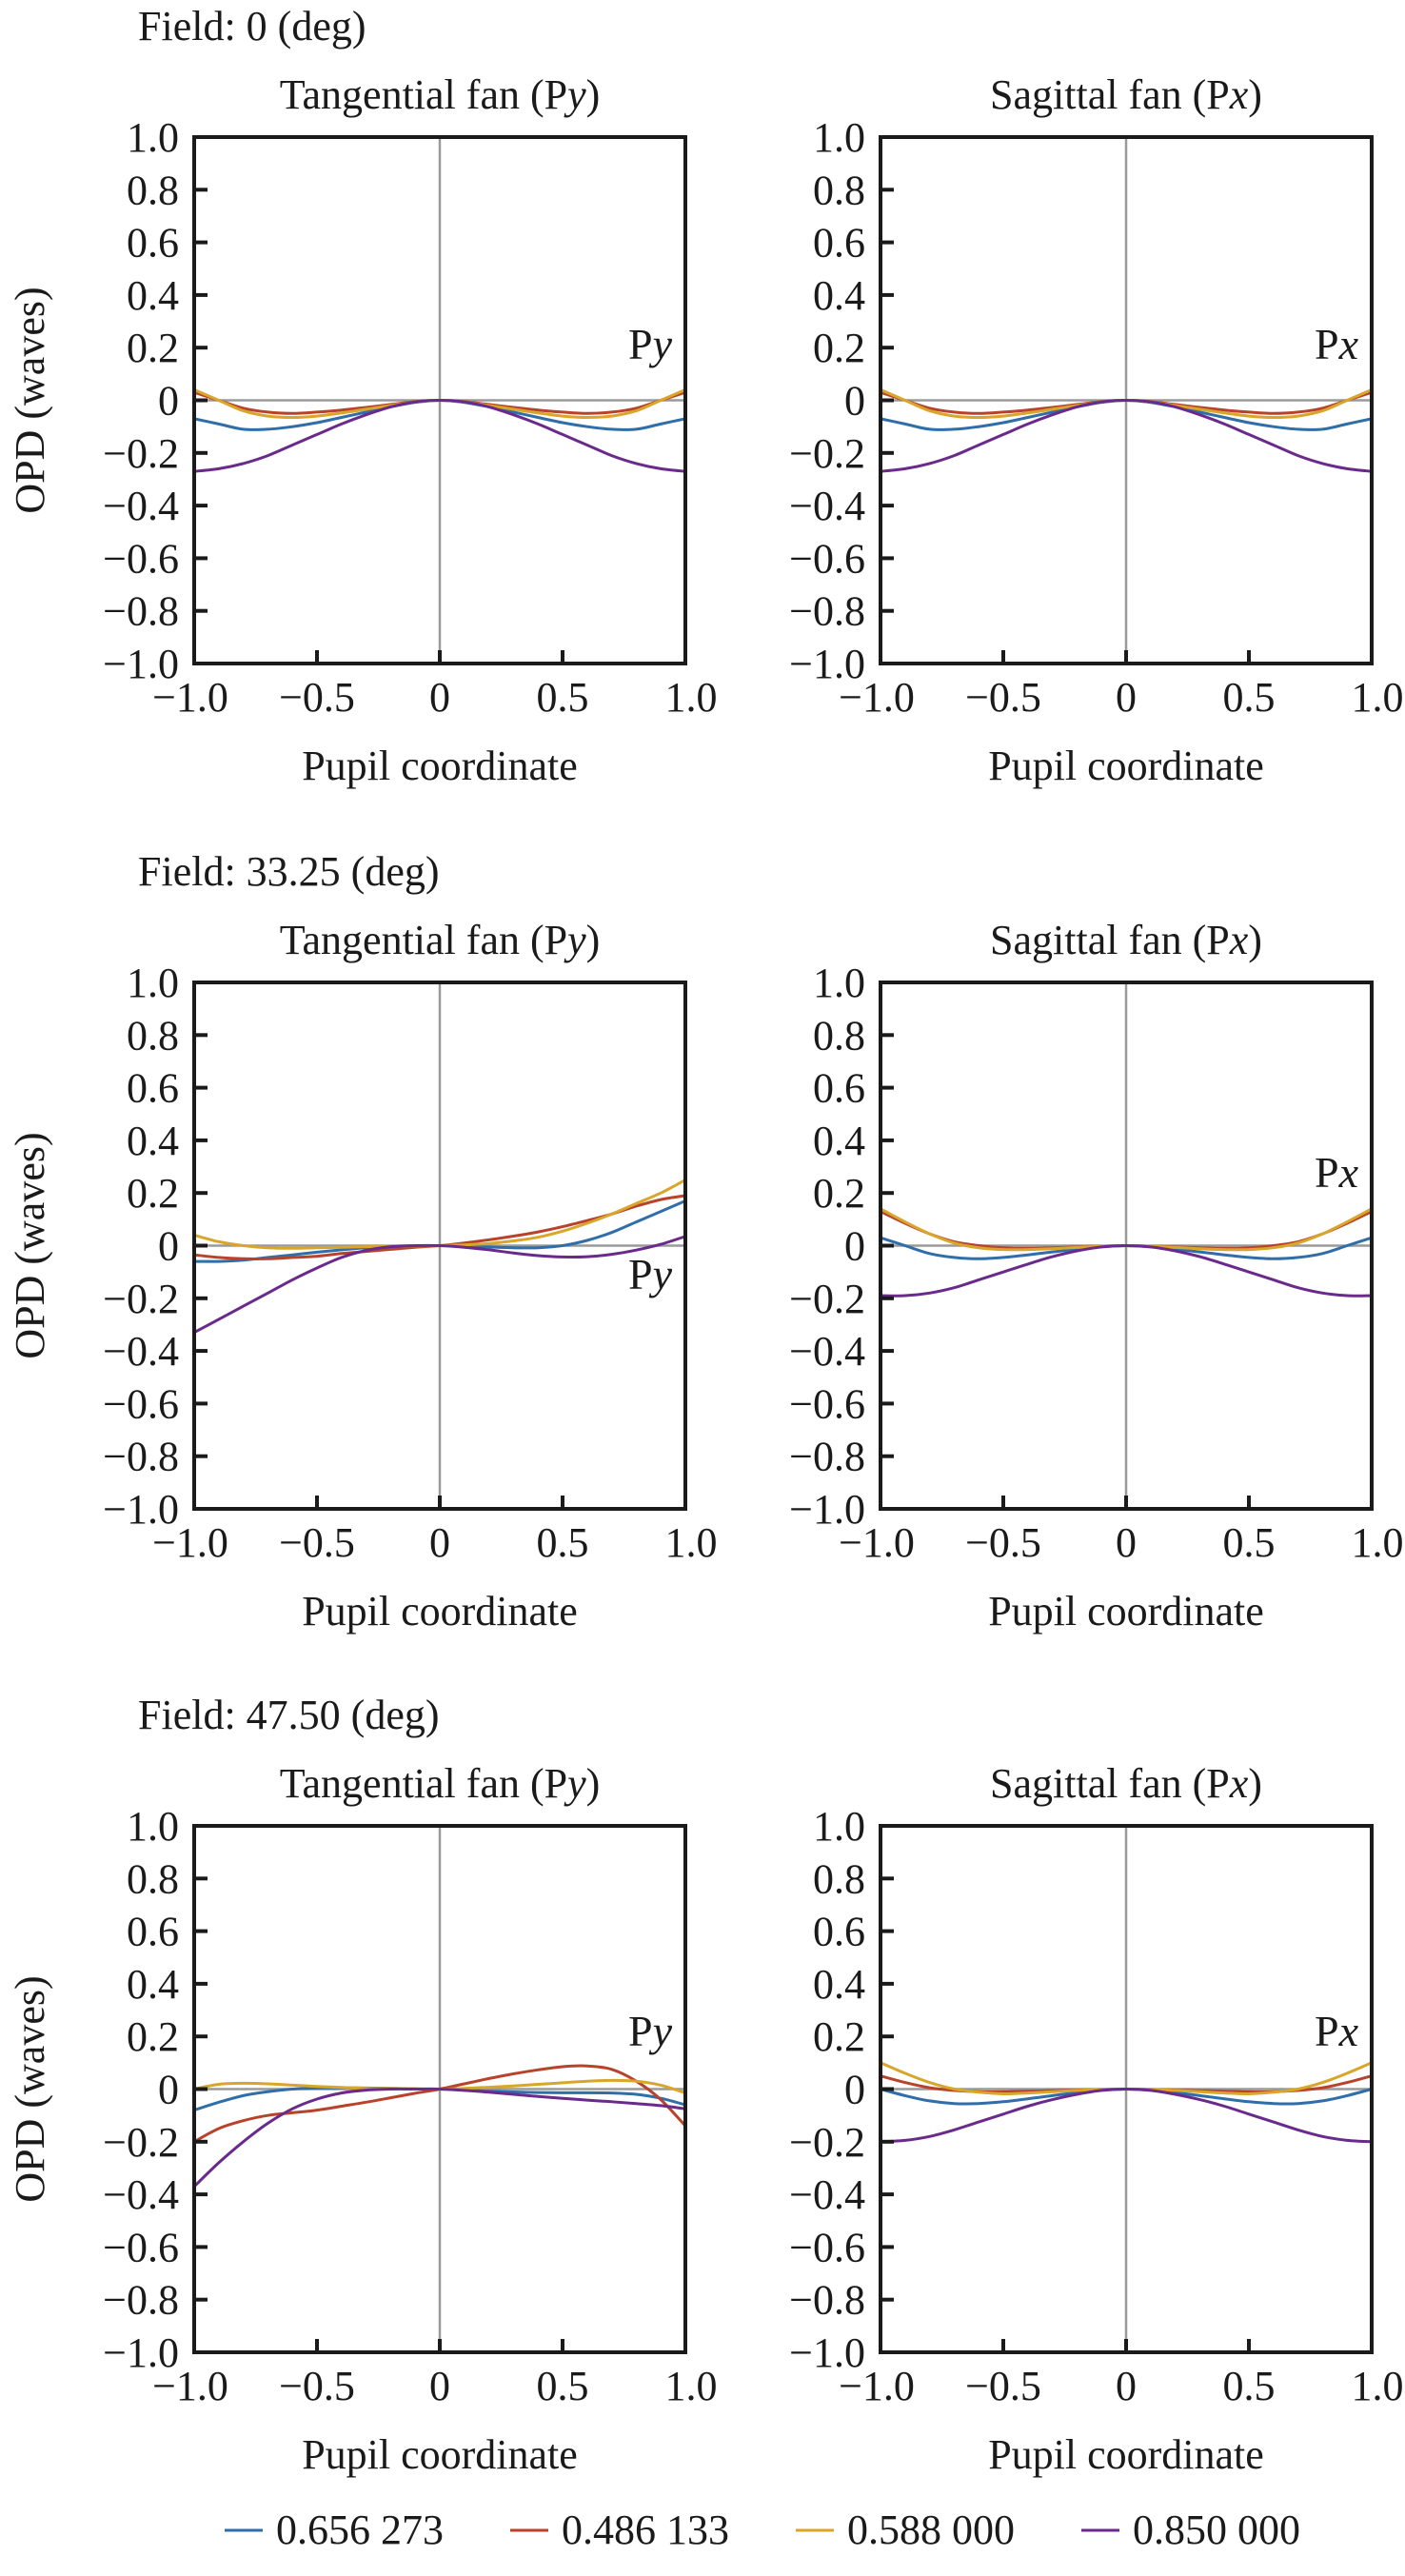  Describe the element at coordinates (931, 2530) in the screenshot. I see `legend-label: 0.588 000` at that location.